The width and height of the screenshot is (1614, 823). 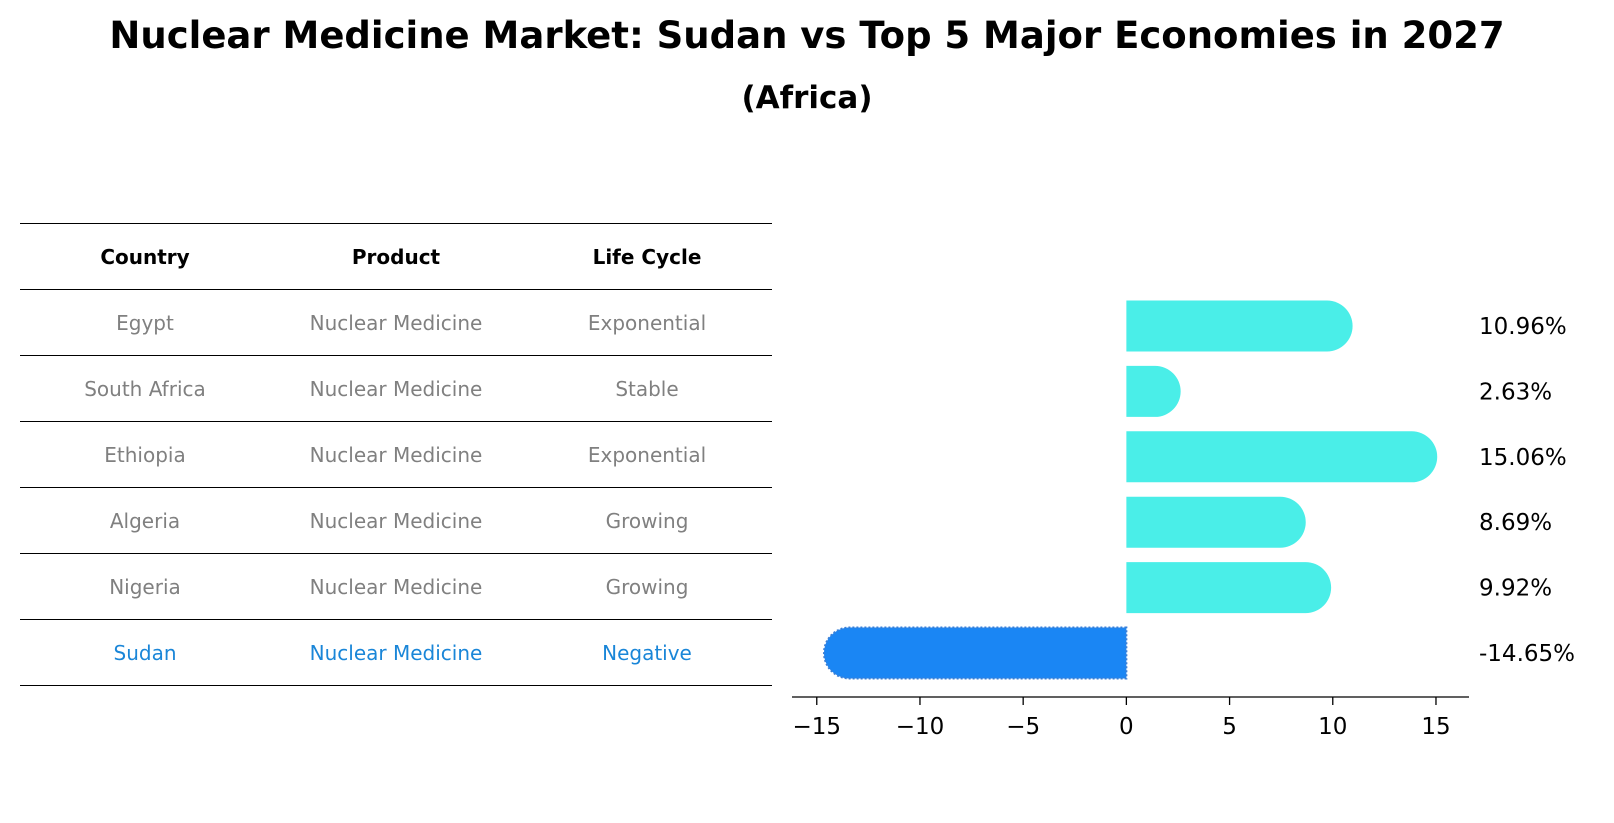 What do you see at coordinates (1527, 654) in the screenshot?
I see `bar-value-label: -14.65%` at bounding box center [1527, 654].